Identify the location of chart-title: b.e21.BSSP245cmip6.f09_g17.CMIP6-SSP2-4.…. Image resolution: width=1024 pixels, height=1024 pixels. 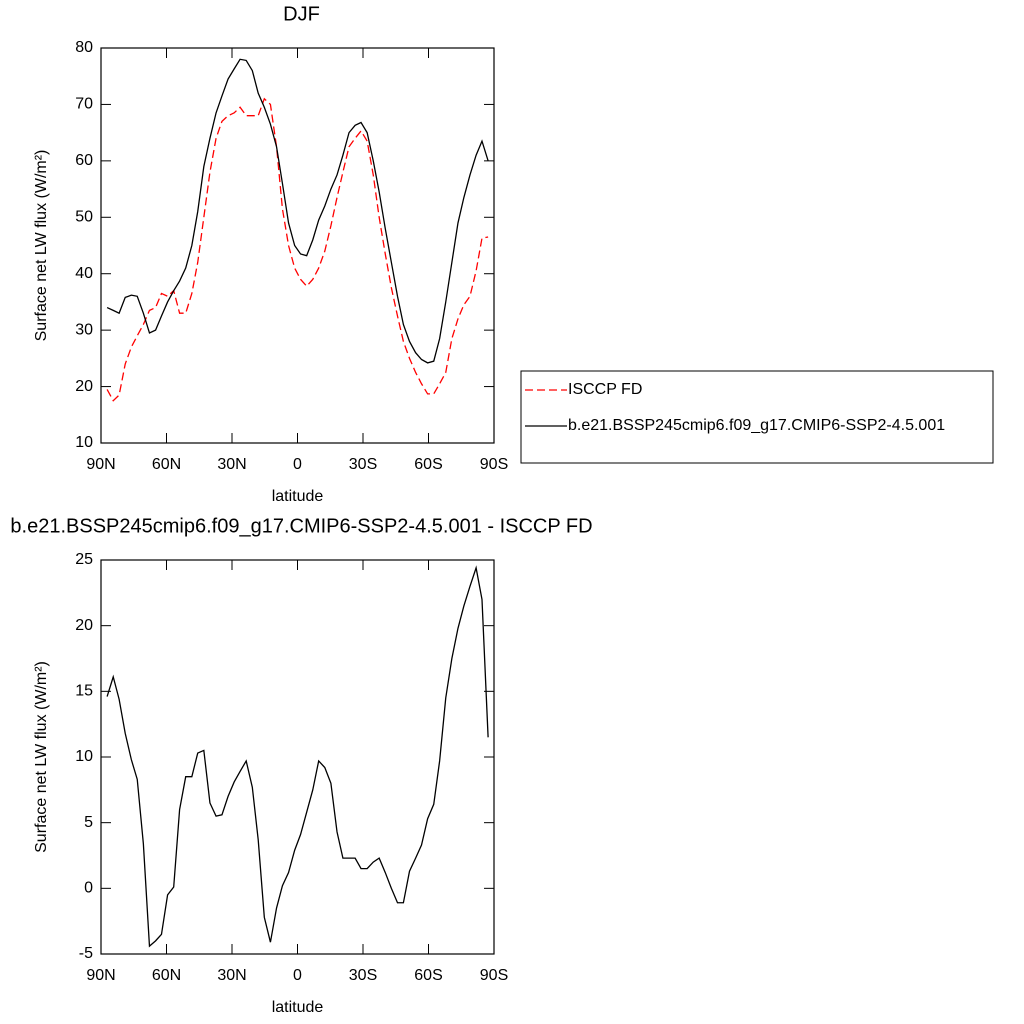
(301, 526).